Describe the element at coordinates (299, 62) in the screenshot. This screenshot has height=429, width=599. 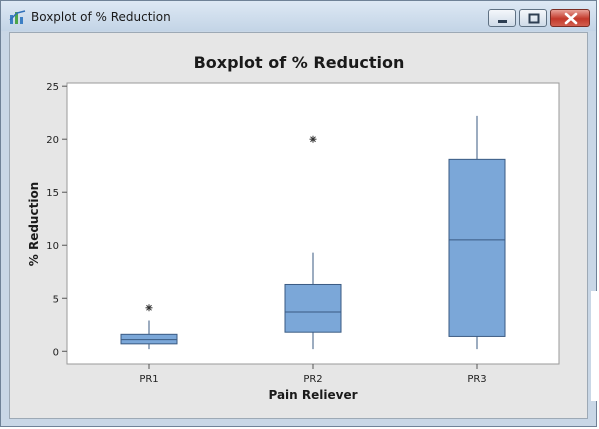
I see `chart-title: Boxplot of % Reduction` at that location.